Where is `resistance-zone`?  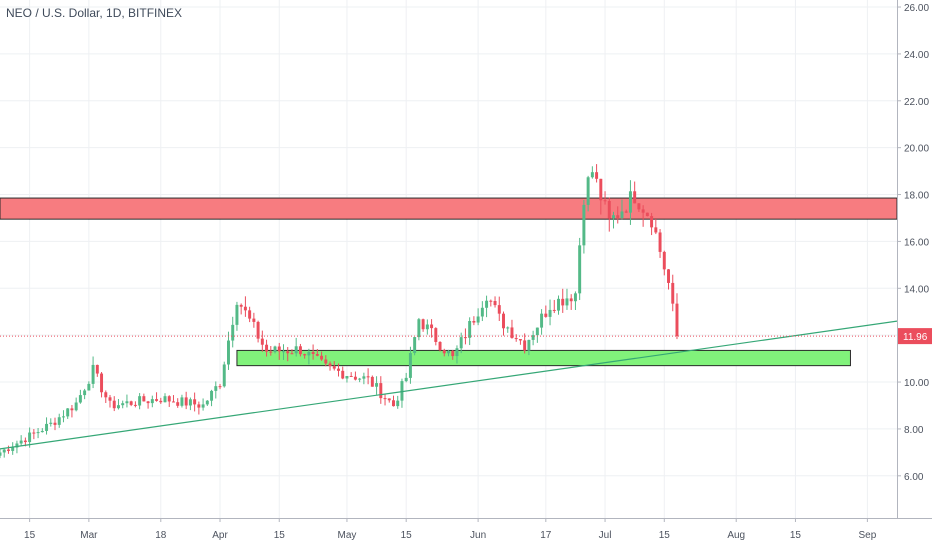 resistance-zone is located at coordinates (449, 208).